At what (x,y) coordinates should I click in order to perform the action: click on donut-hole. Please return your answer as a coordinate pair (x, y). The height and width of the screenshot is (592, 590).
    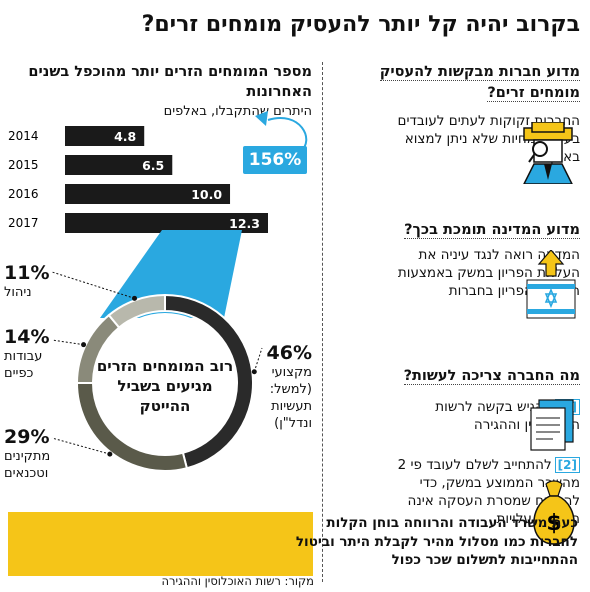
    Looking at the image, I should click on (165, 383).